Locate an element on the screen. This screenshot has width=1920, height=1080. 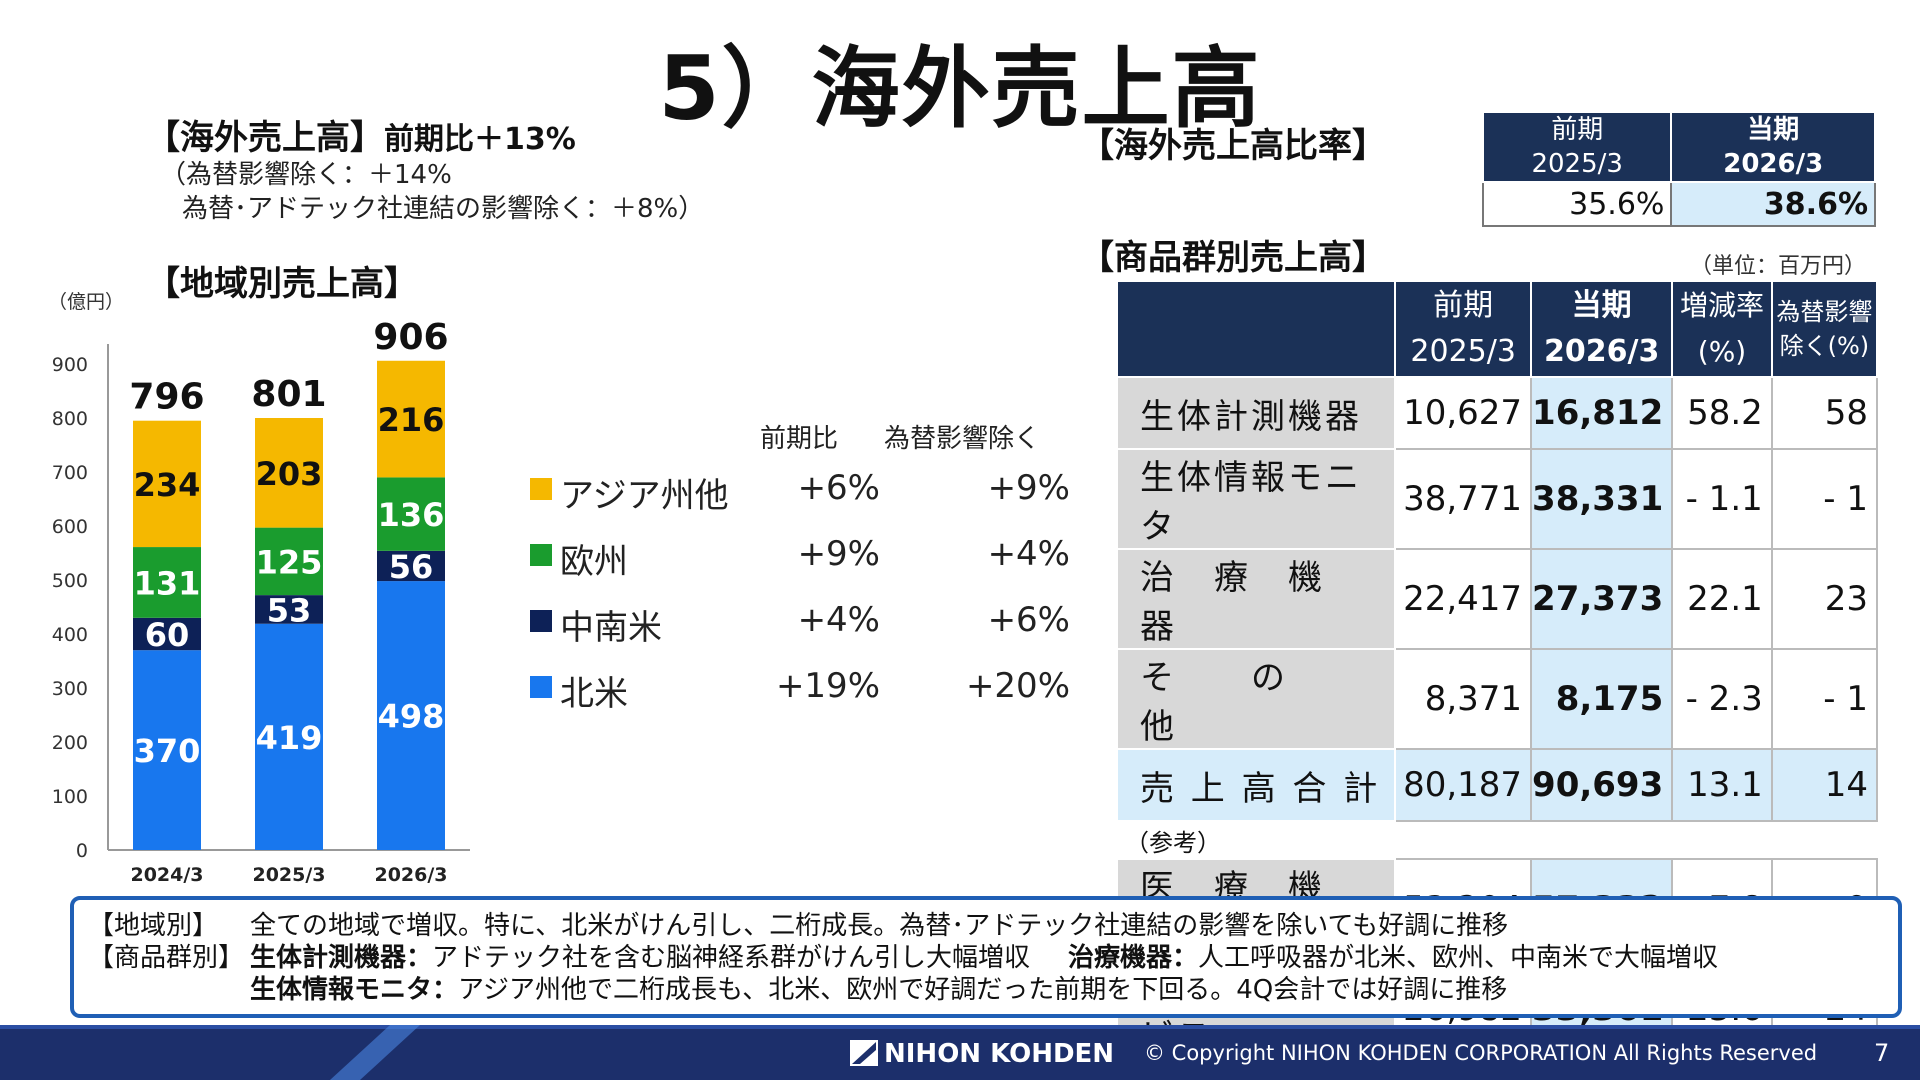
ratio-cur-value: 38.6% is located at coordinates (1773, 204).